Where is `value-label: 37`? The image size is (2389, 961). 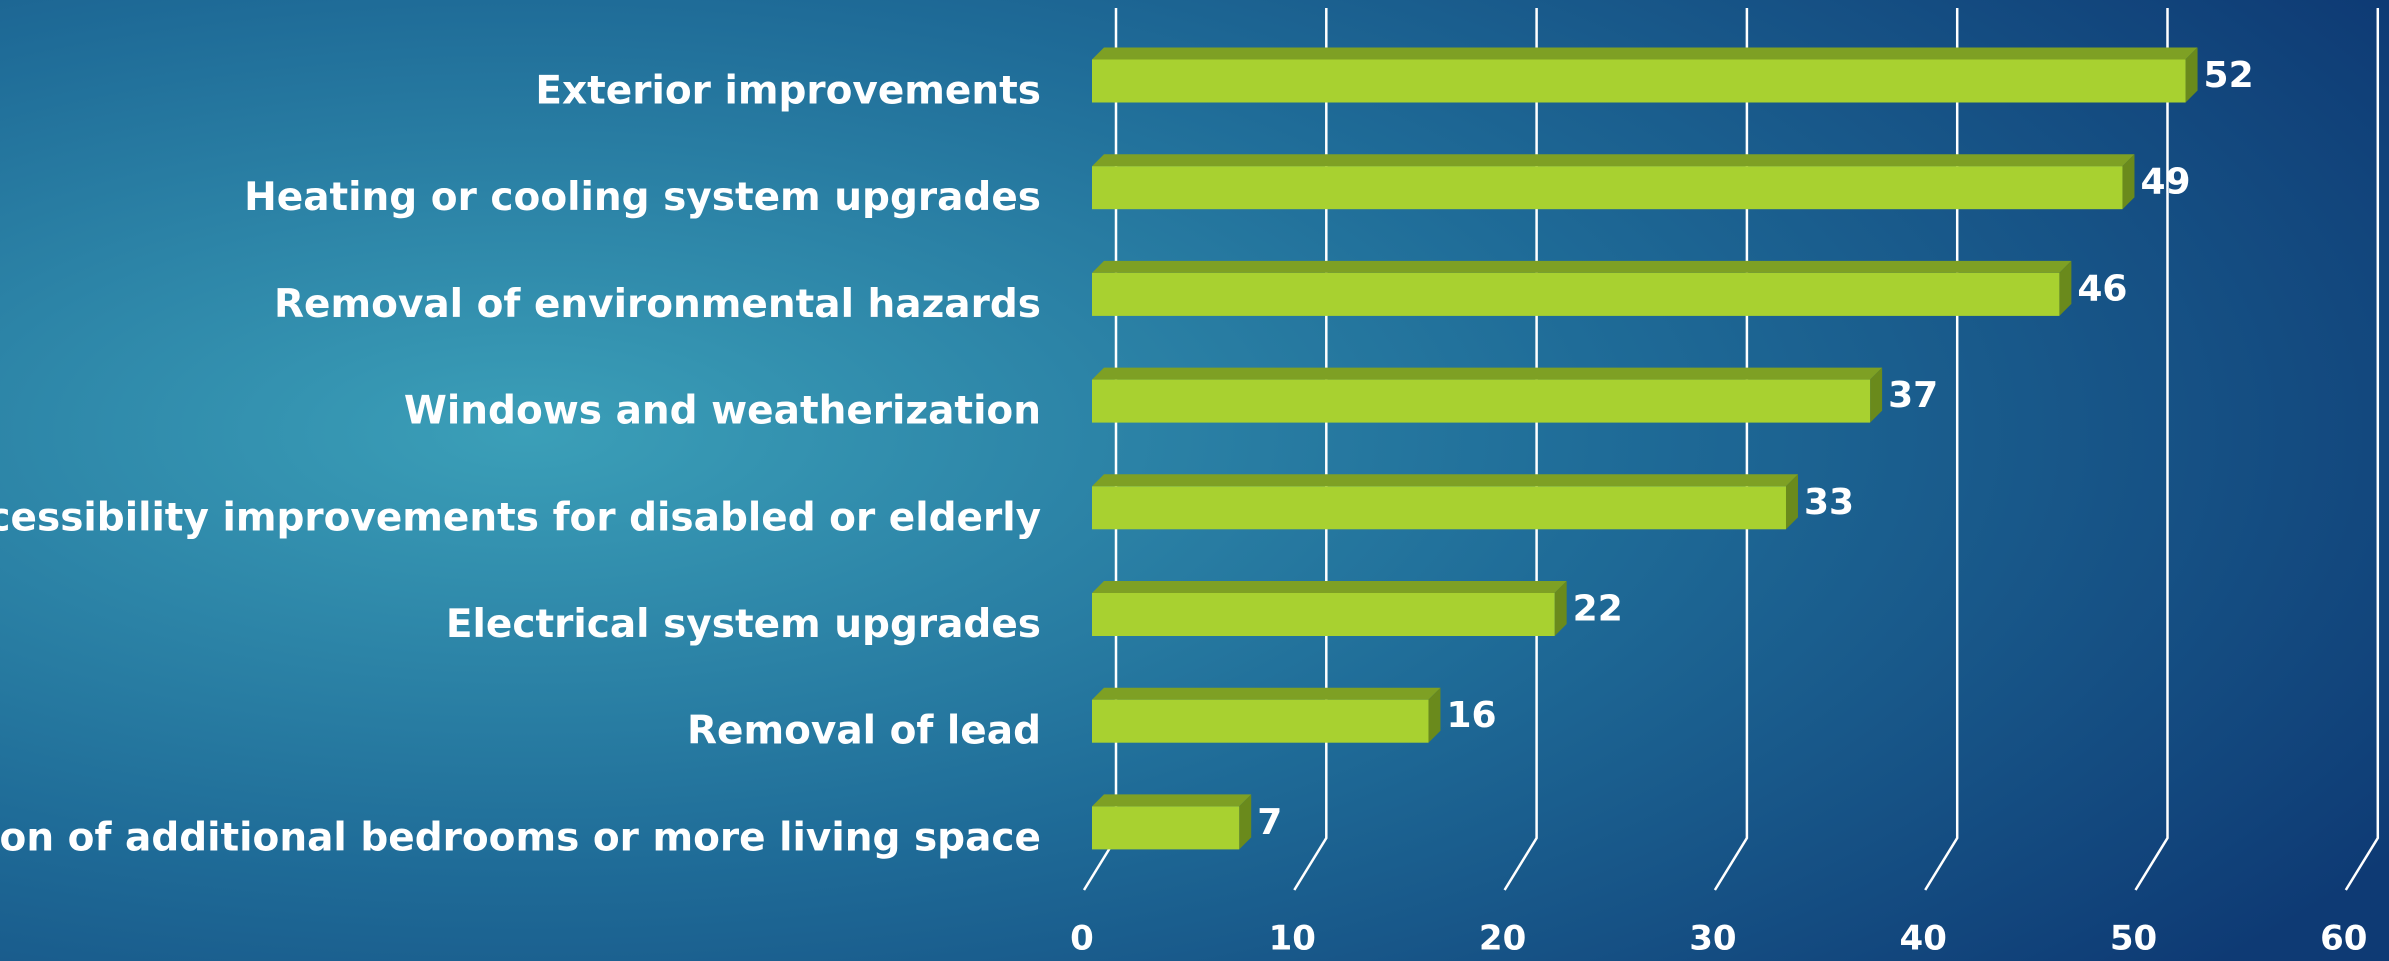 value-label: 37 is located at coordinates (1913, 395).